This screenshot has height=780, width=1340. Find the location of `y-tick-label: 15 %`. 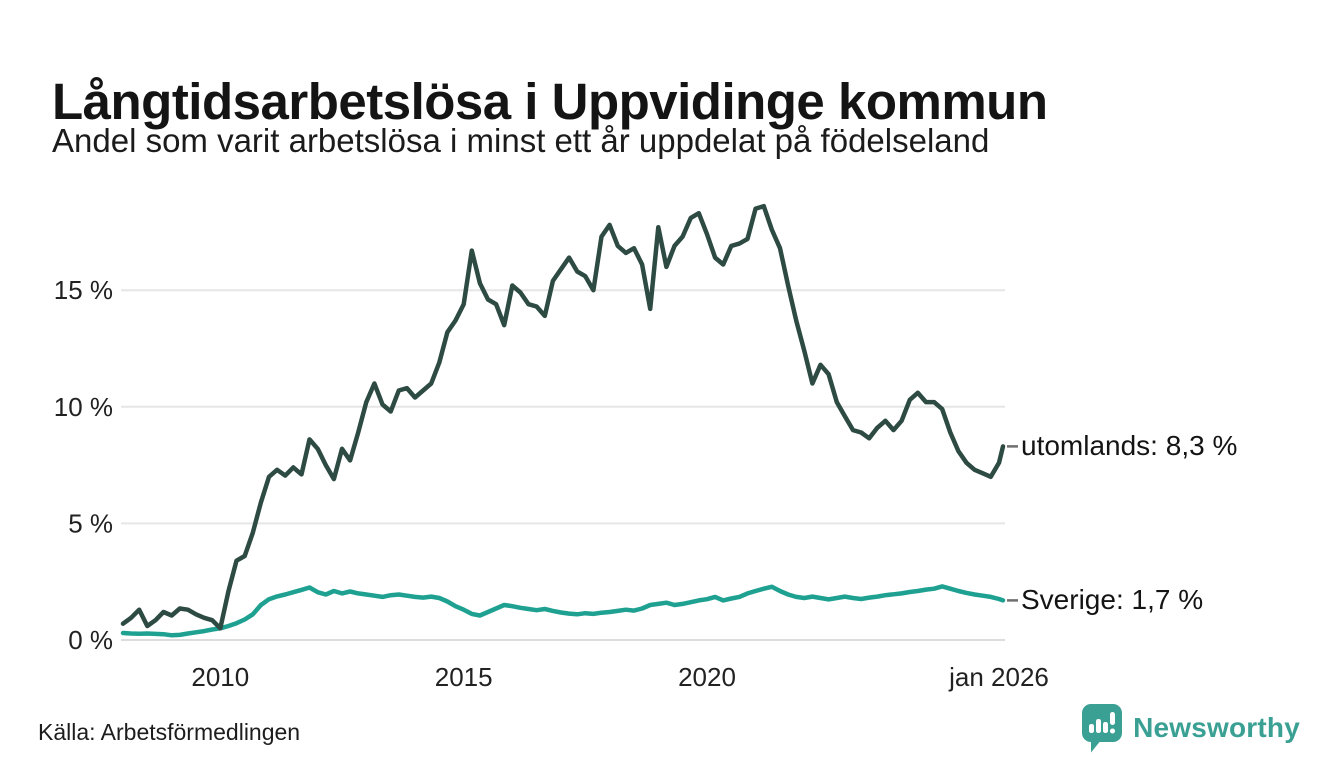

y-tick-label: 15 % is located at coordinates (83, 290).